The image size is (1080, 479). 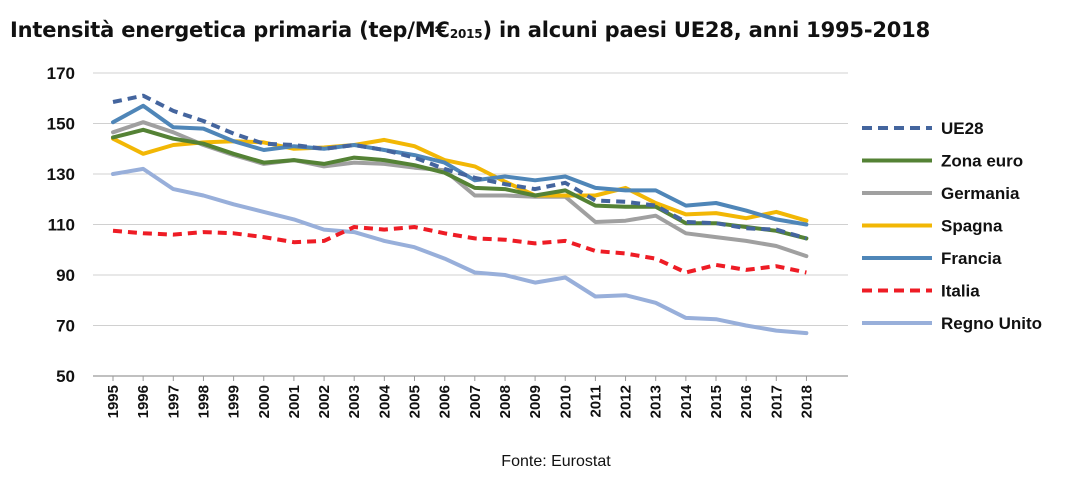 What do you see at coordinates (230, 30) in the screenshot?
I see `chart-title-main: Intensità energetica primaria (tep/M€` at bounding box center [230, 30].